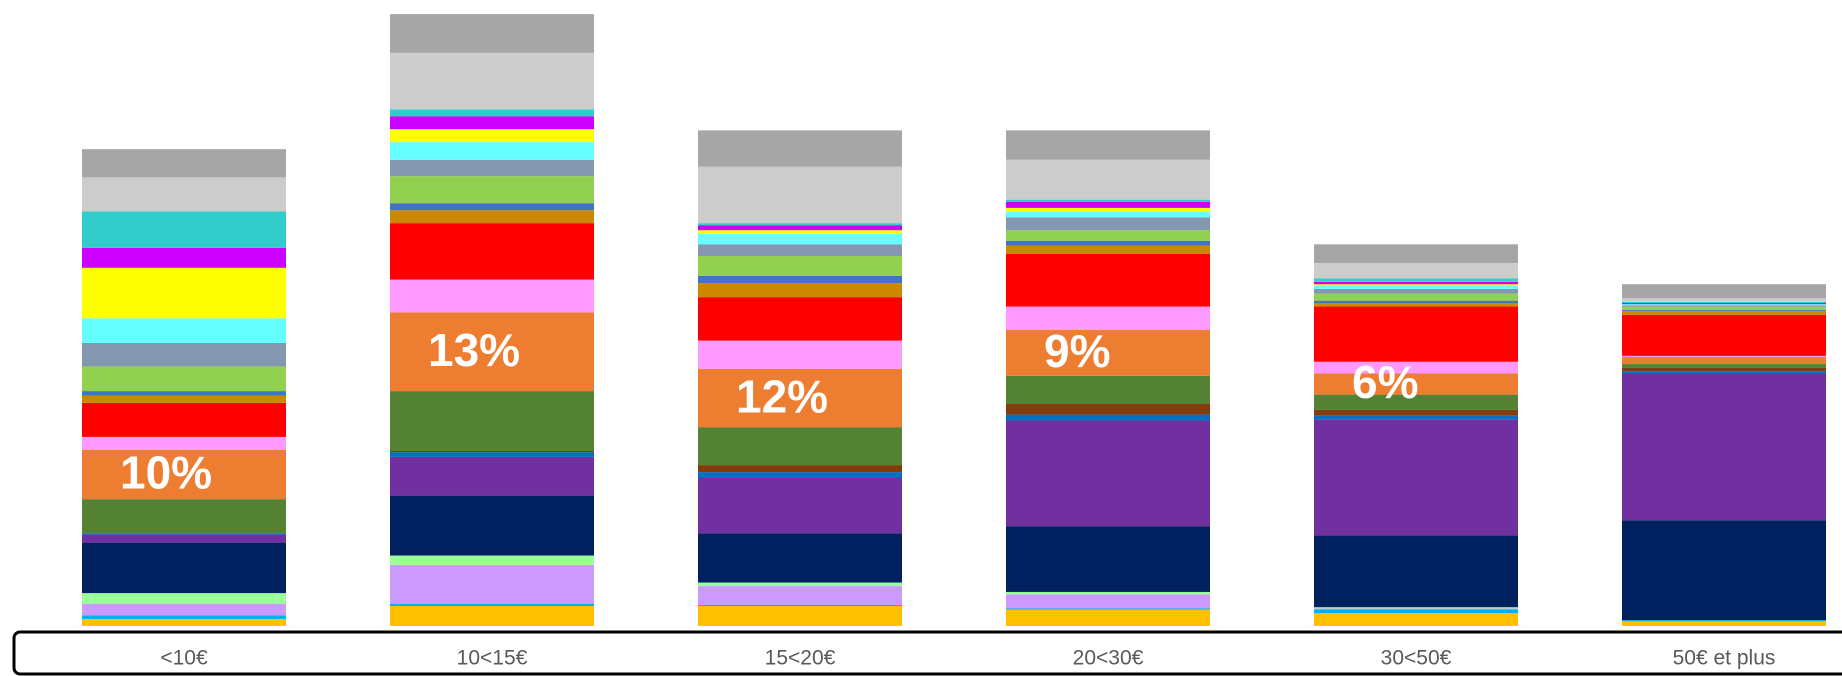 This screenshot has width=1842, height=676. What do you see at coordinates (1077, 351) in the screenshot?
I see `segment-label: 9%` at bounding box center [1077, 351].